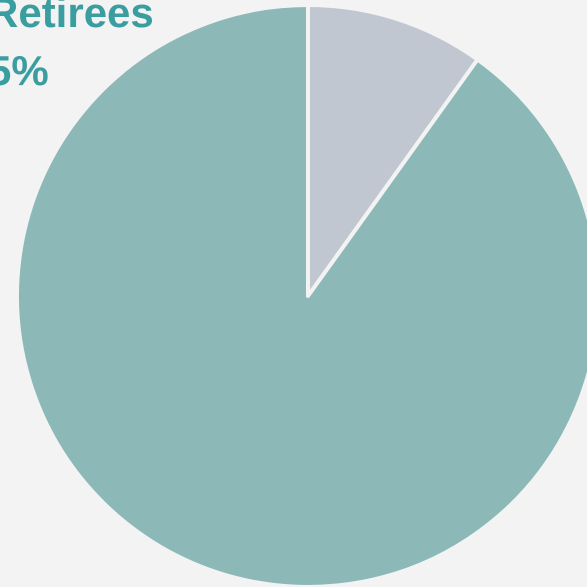 Image resolution: width=587 pixels, height=587 pixels. What do you see at coordinates (24, 70) in the screenshot?
I see `slice-label-value: 5%` at bounding box center [24, 70].